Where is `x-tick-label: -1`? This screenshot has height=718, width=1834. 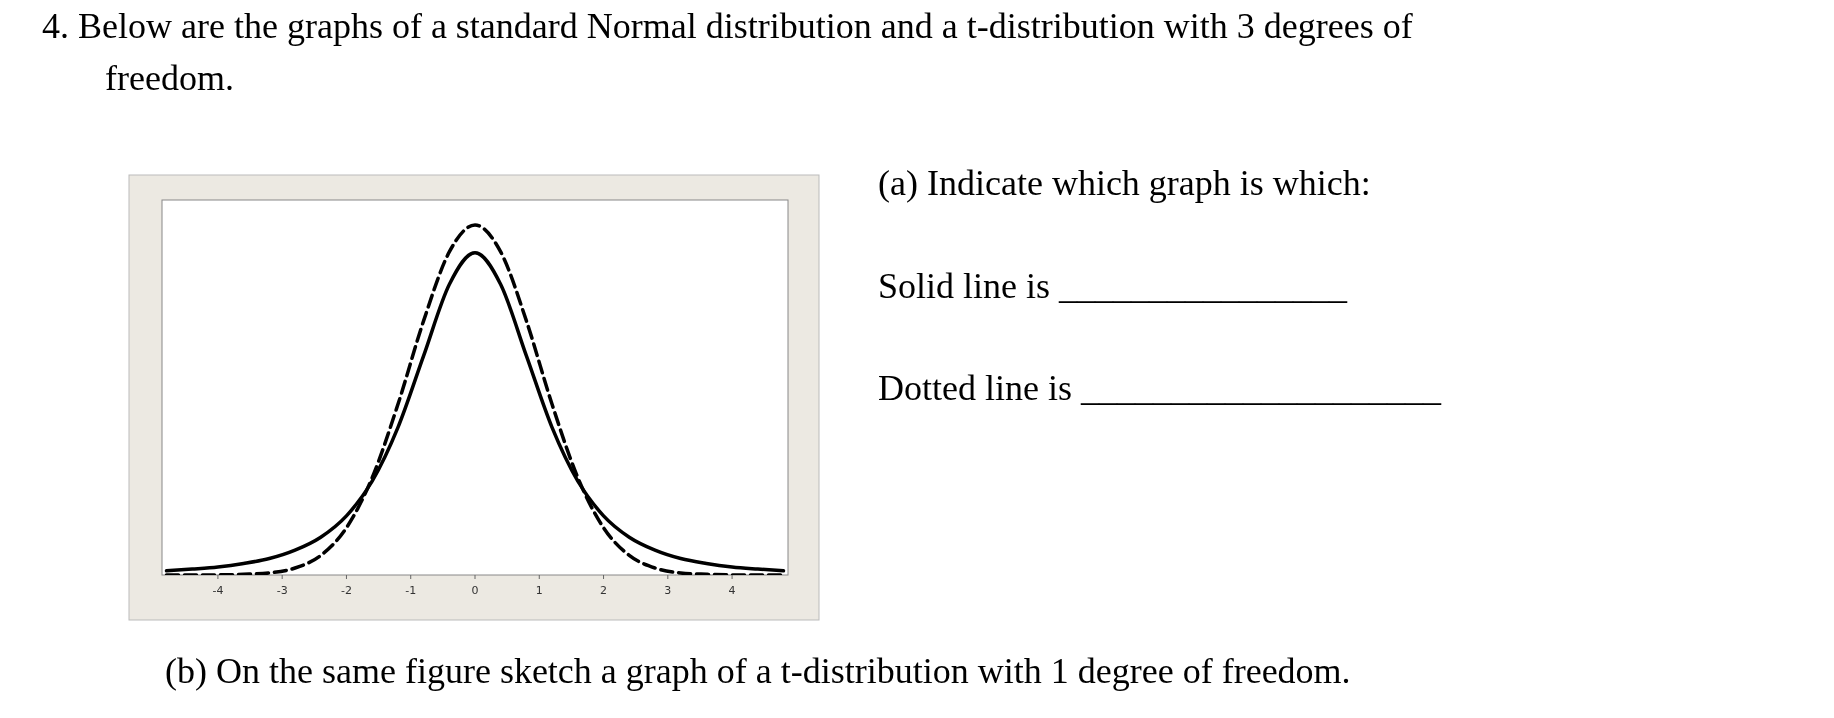 x-tick-label: -1 is located at coordinates (411, 590).